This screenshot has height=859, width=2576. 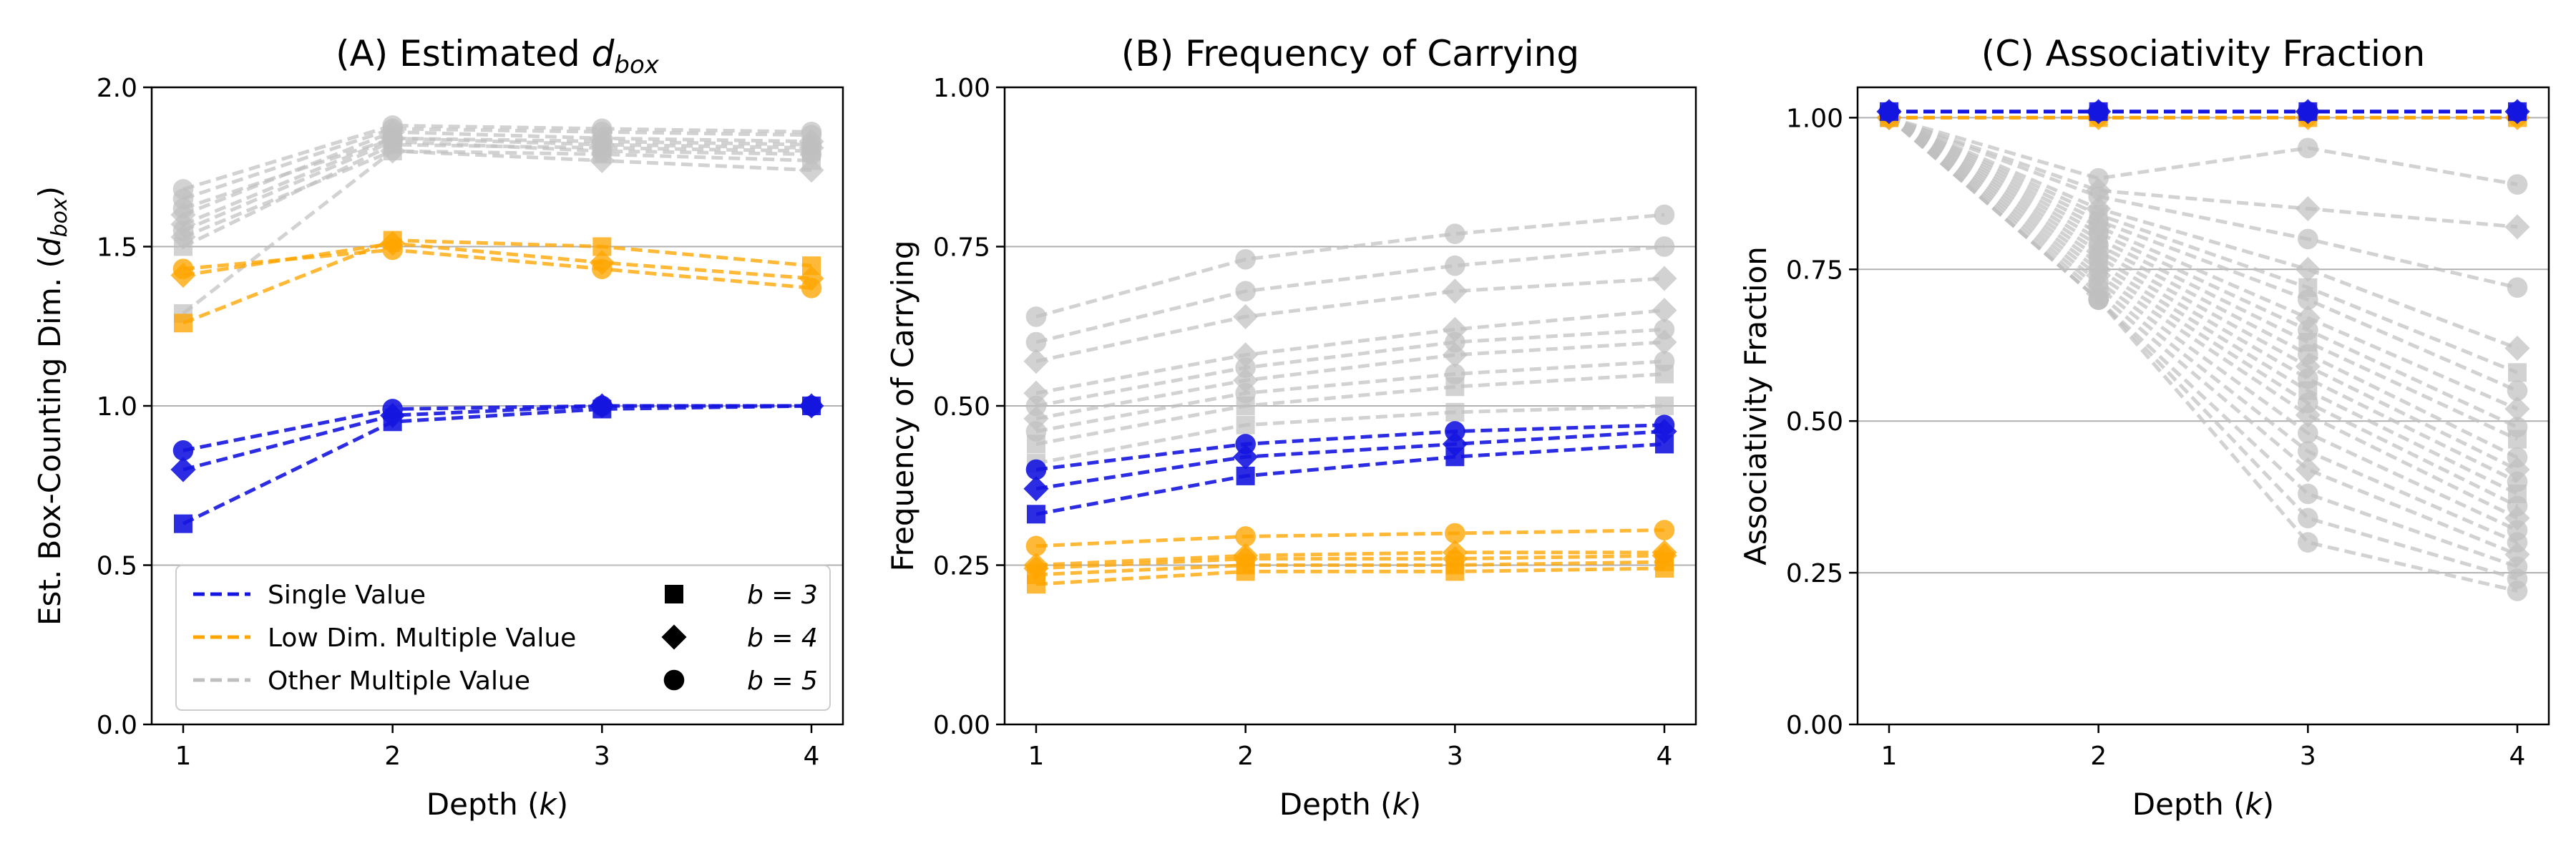 I want to click on legend-label: Other Multiple Value, so click(x=399, y=681).